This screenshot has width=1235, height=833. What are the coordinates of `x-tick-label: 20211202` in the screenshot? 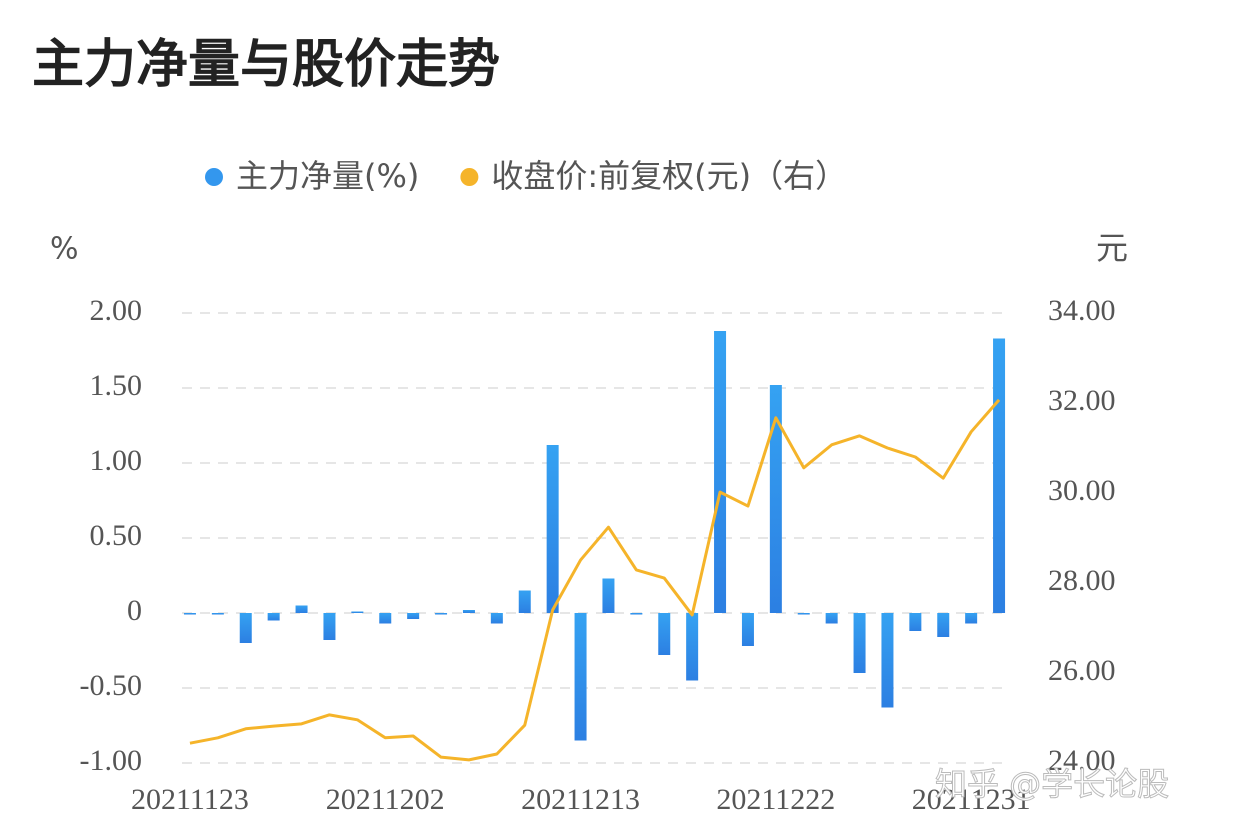 It's located at (385, 799).